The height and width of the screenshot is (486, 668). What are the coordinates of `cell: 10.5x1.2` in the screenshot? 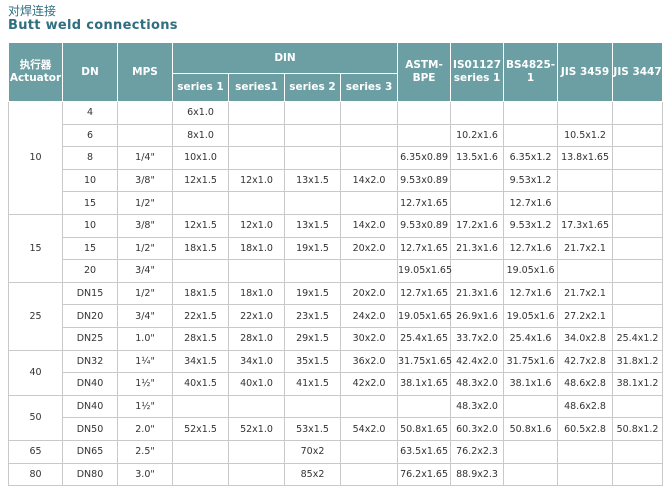 It's located at (585, 135).